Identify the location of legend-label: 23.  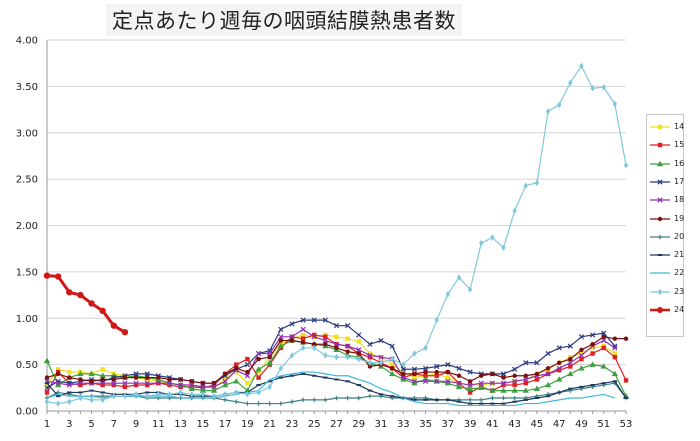
(679, 291).